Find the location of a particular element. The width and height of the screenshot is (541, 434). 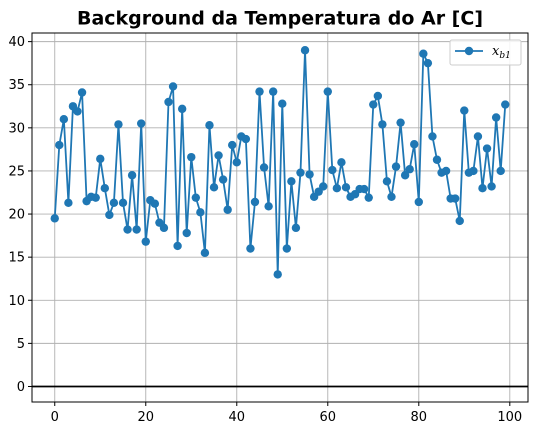

y-tick-label: 30 is located at coordinates (16, 128).